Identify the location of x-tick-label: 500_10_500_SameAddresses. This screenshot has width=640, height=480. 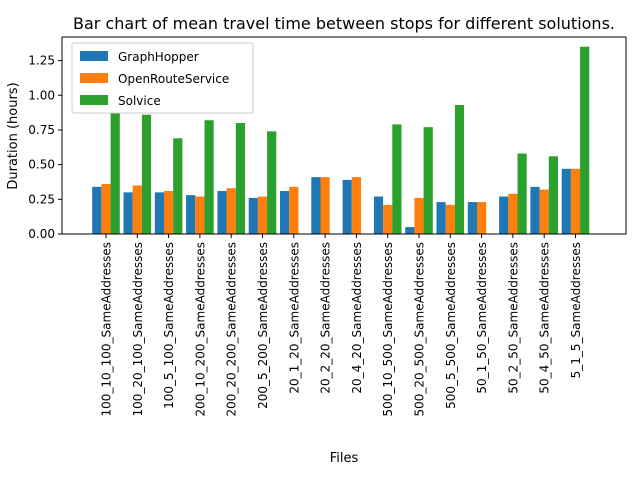
(388, 329).